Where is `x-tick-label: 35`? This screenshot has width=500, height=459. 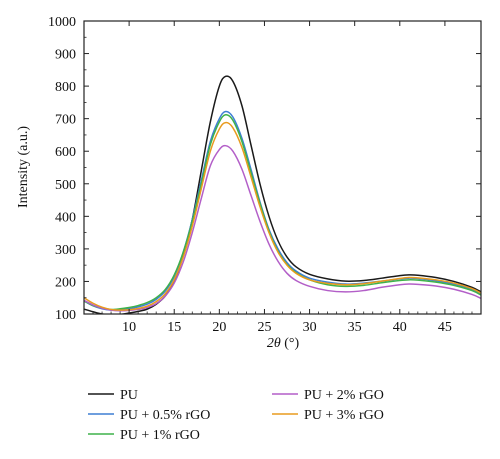 x-tick-label: 35 is located at coordinates (355, 327).